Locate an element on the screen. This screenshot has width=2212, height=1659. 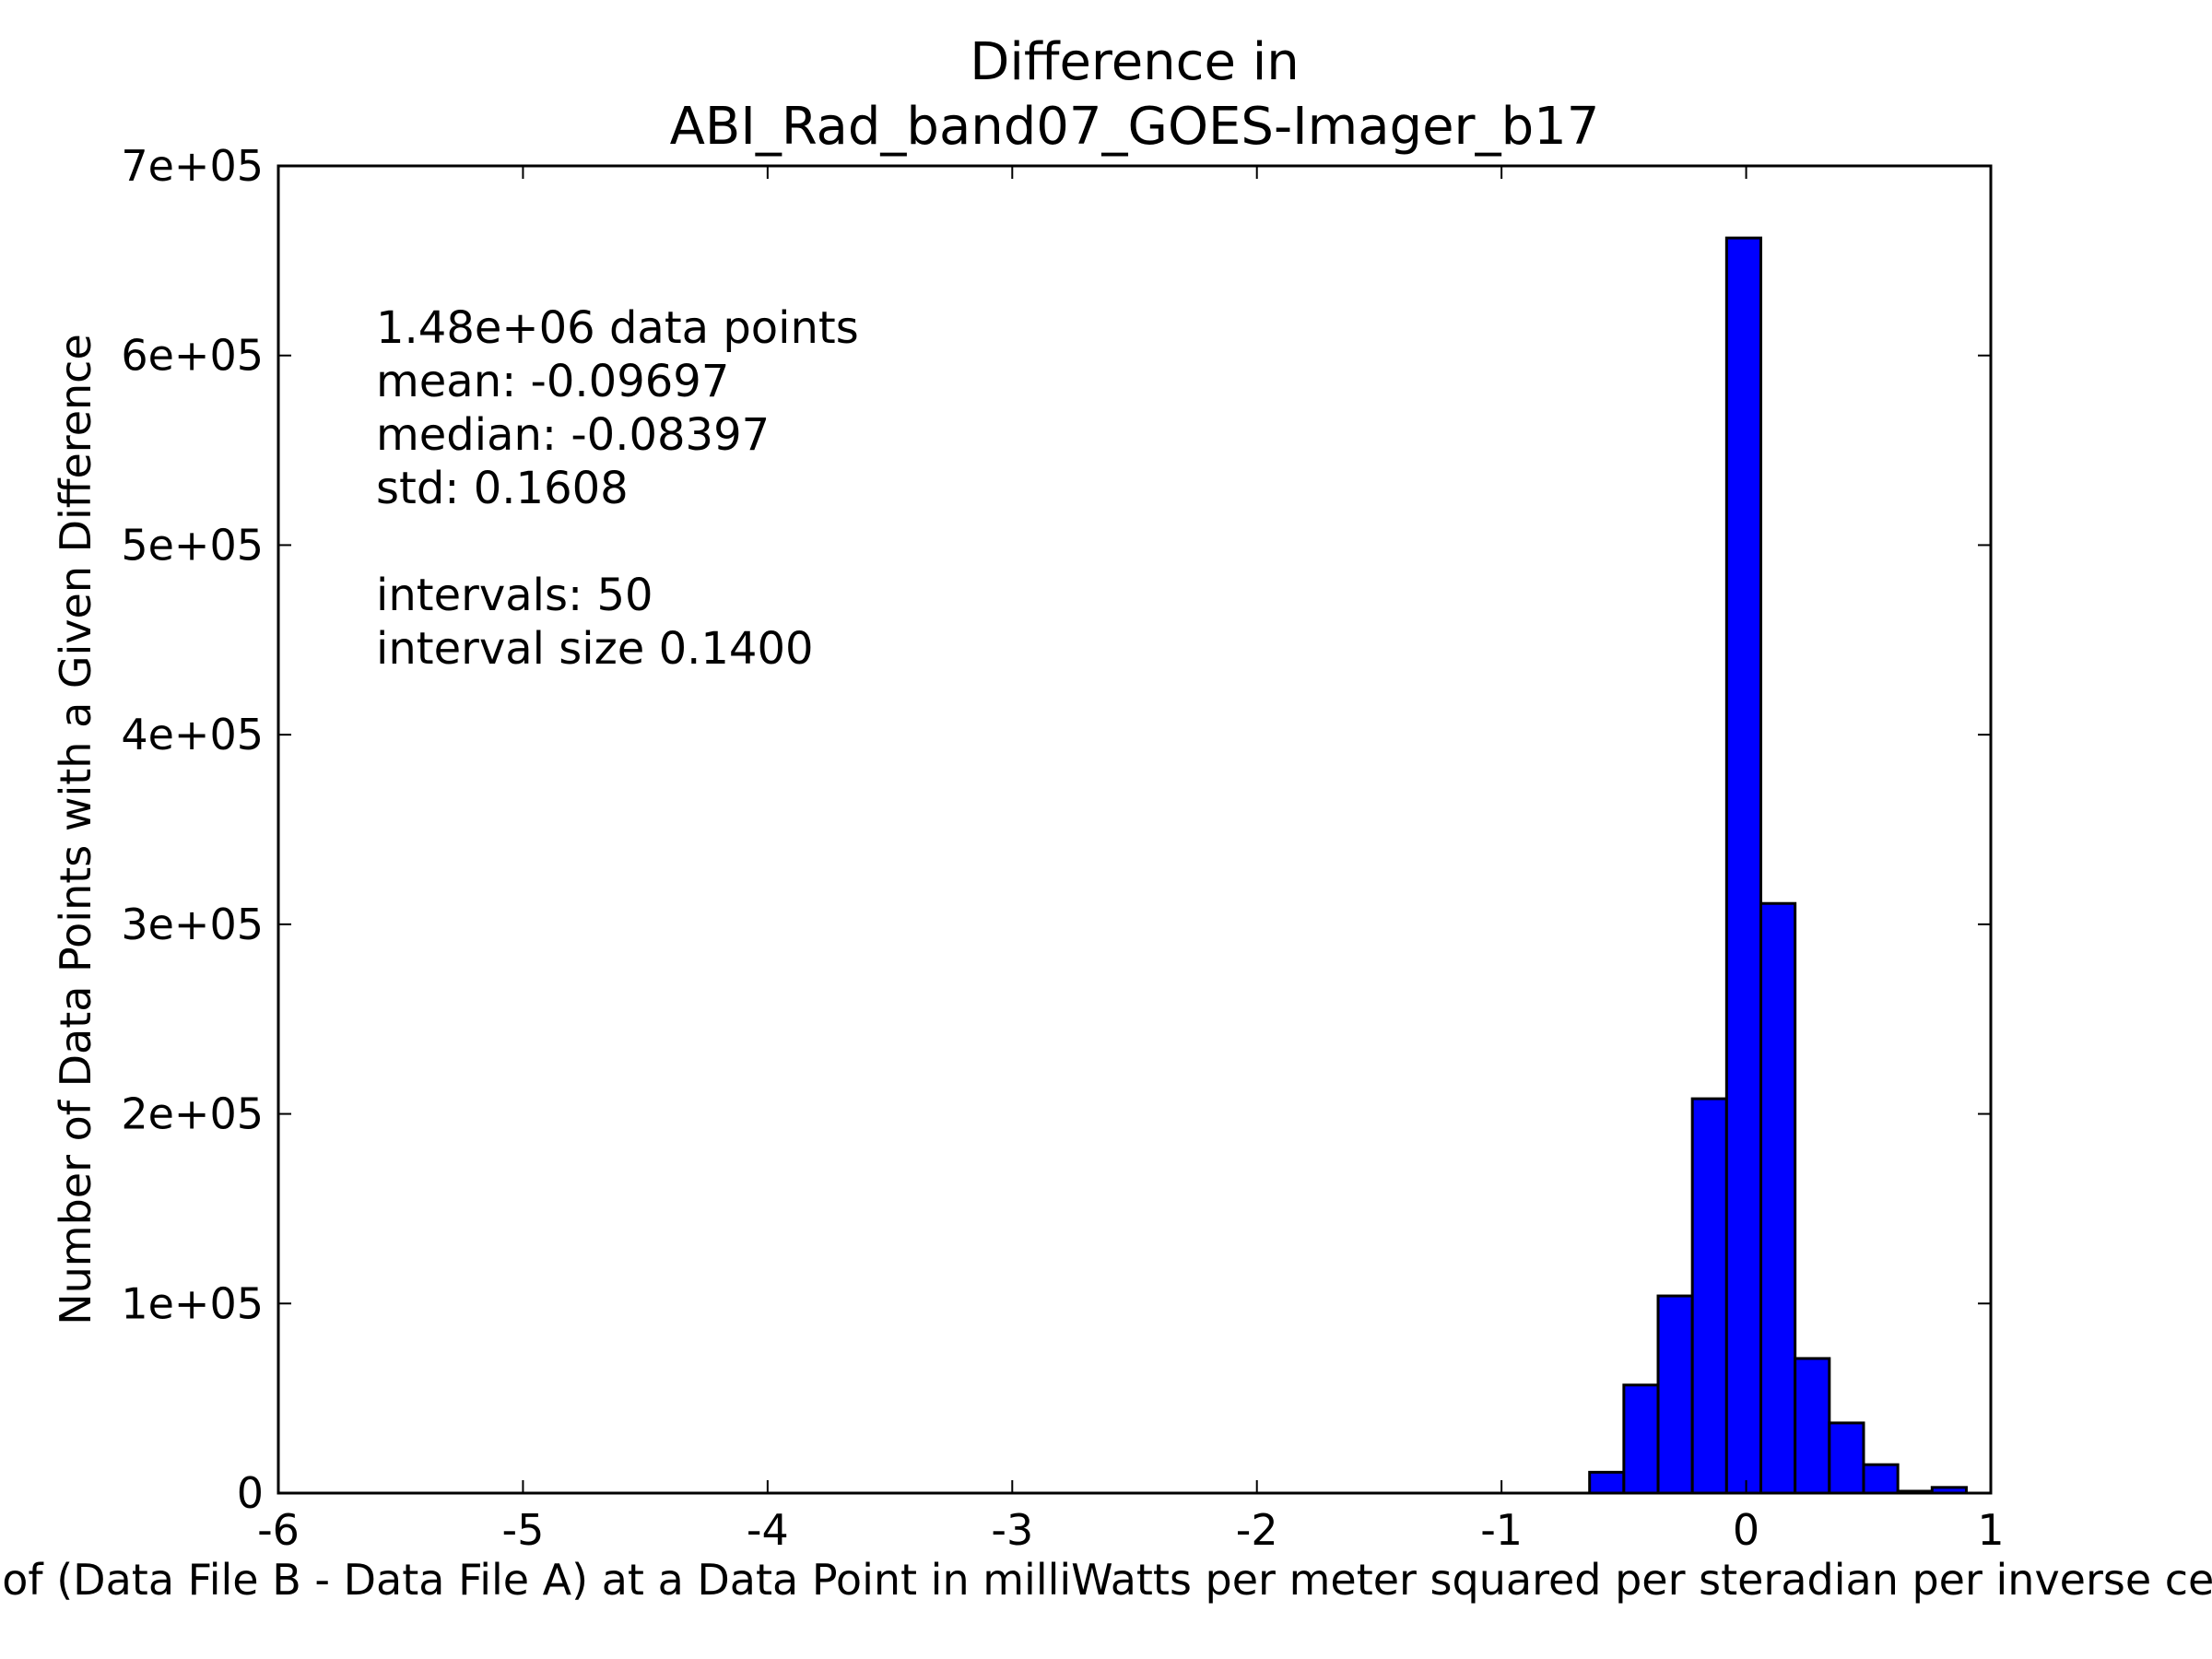
stats-line: mean: -0.09697 is located at coordinates (552, 381).